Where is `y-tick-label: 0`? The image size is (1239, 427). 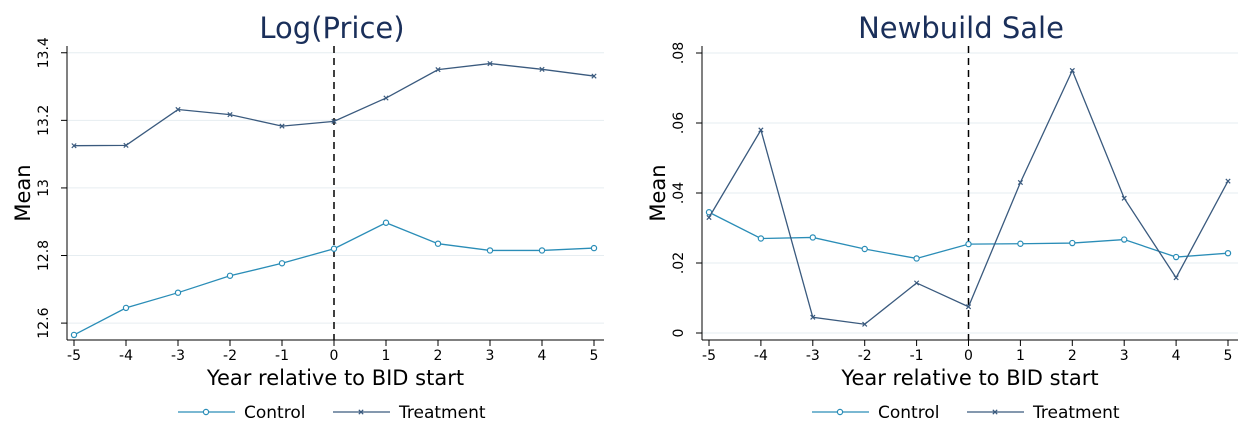 y-tick-label: 0 is located at coordinates (679, 333).